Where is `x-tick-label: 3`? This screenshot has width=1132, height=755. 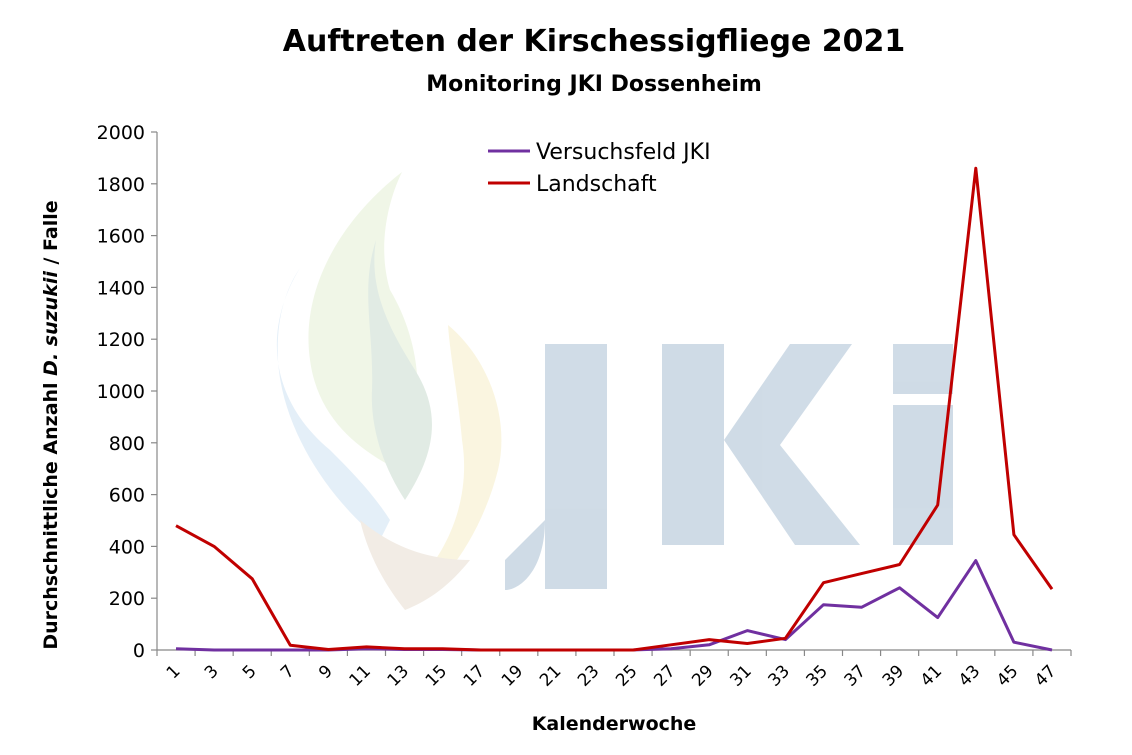
x-tick-label: 3 is located at coordinates (212, 672).